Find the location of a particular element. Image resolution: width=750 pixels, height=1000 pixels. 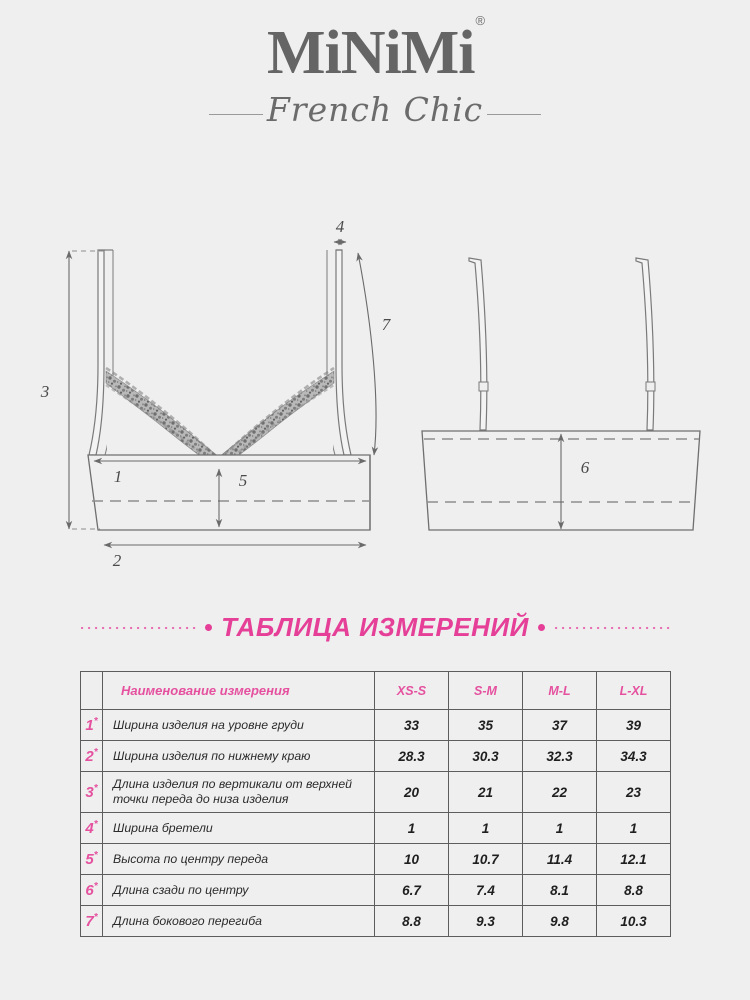

row-number: 4* is located at coordinates (91, 828).